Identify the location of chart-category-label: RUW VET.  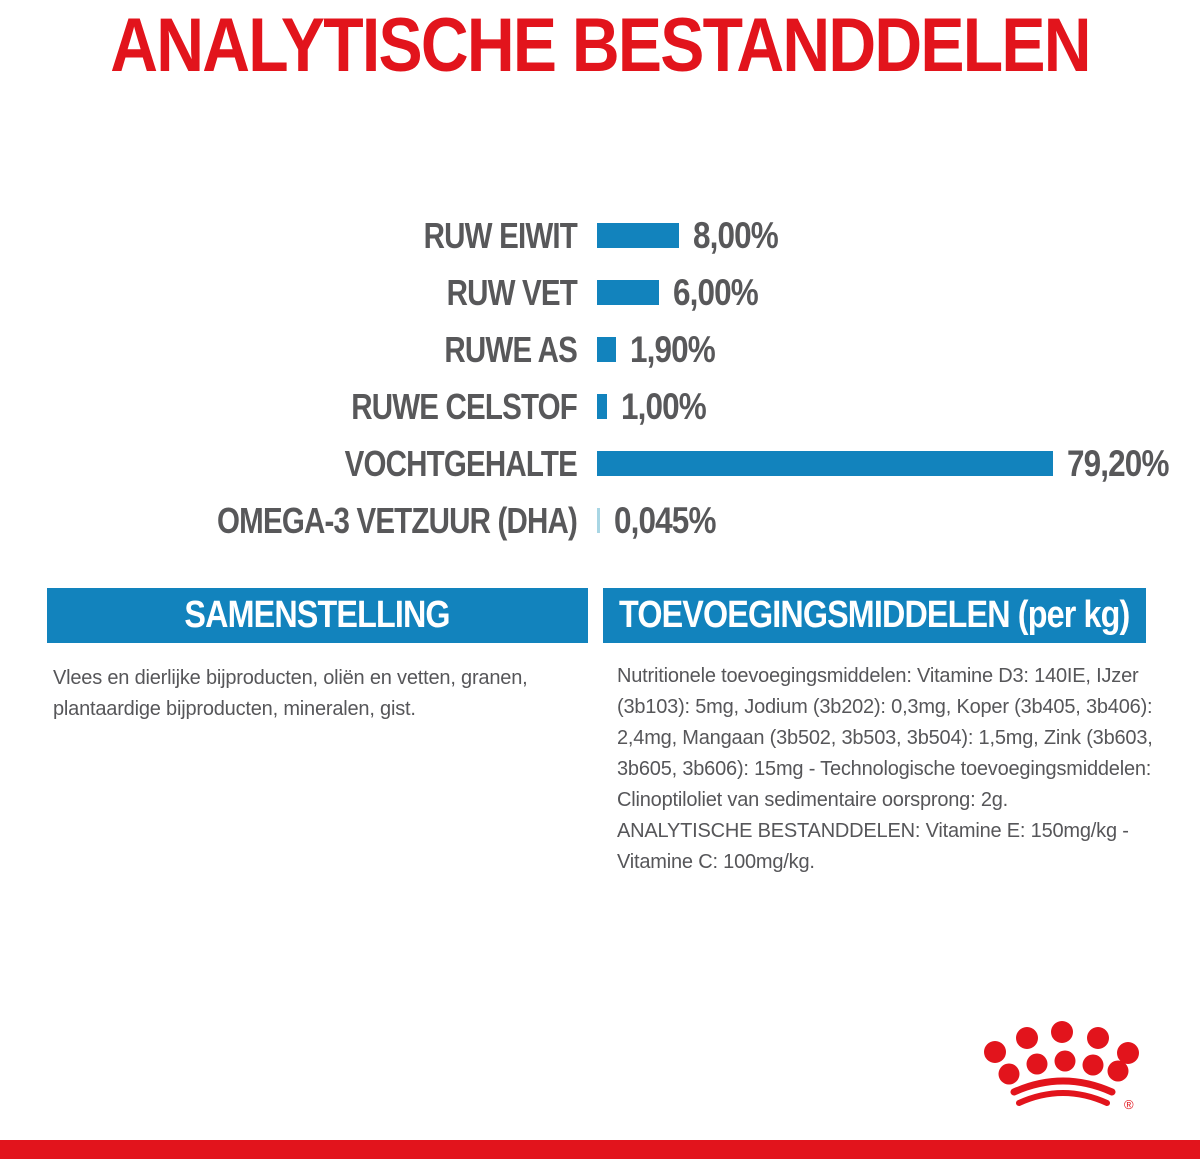
(512, 292).